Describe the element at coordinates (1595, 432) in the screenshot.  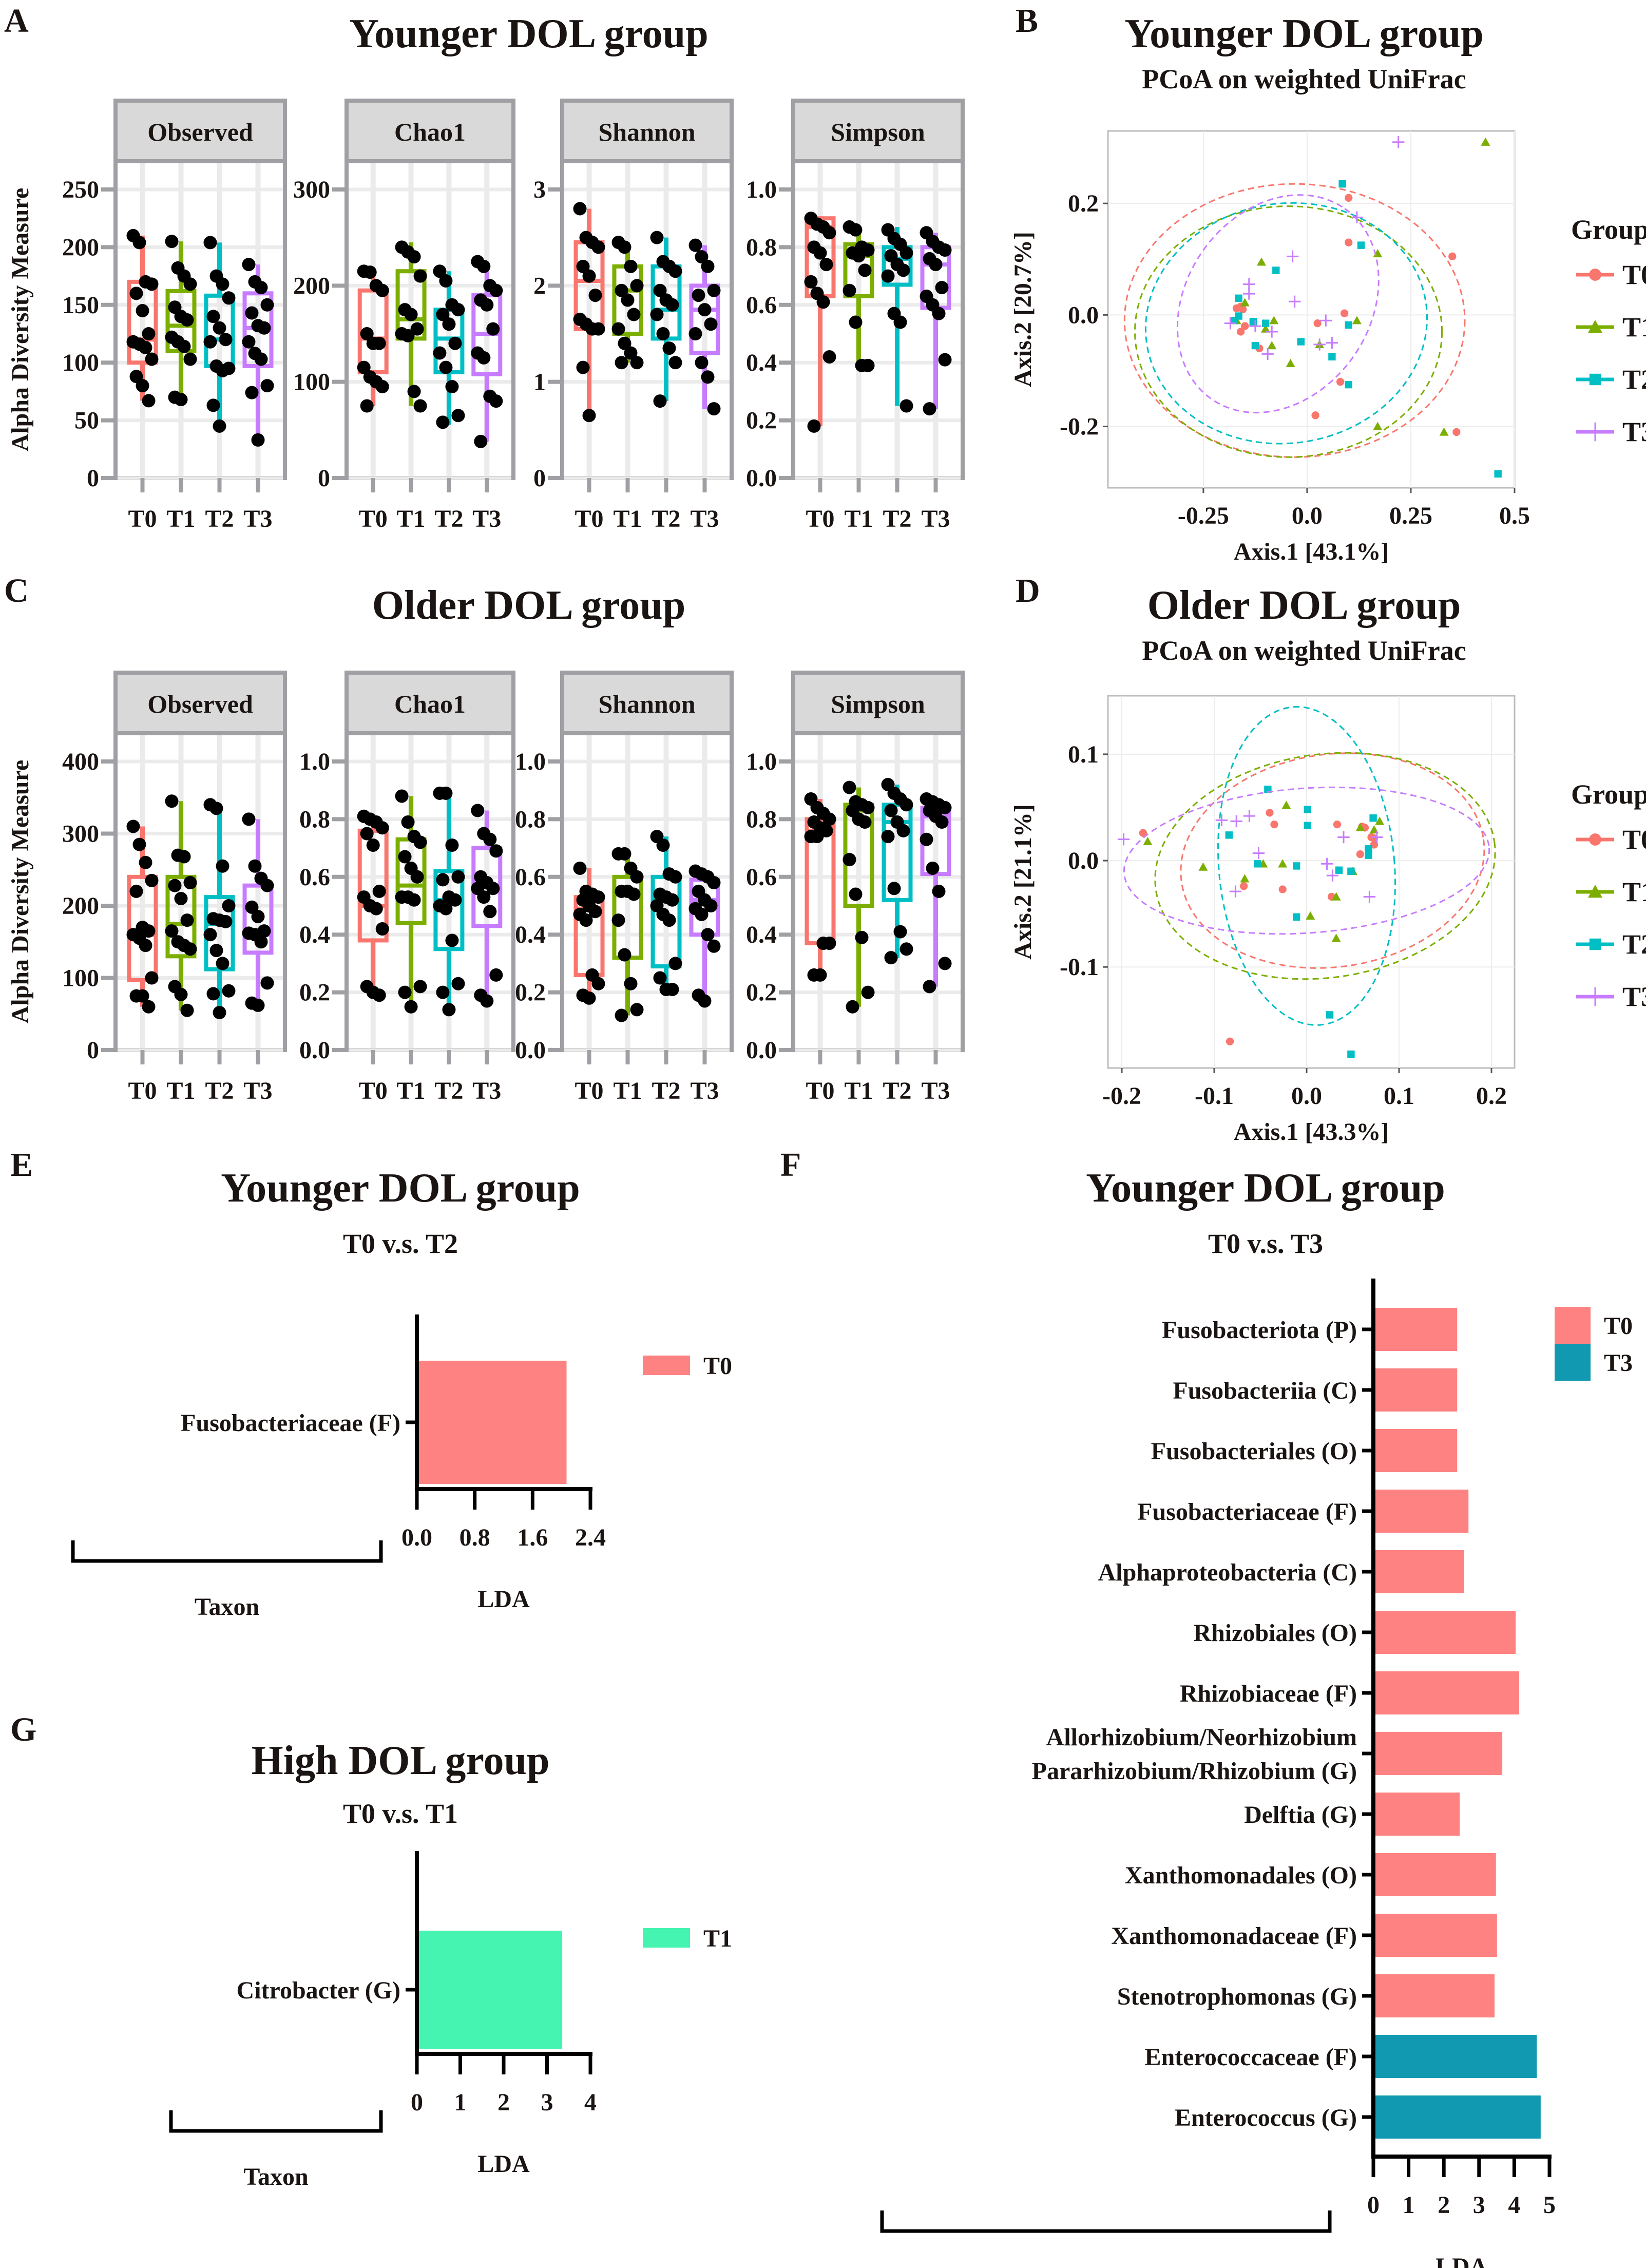
I see `legend-marker` at that location.